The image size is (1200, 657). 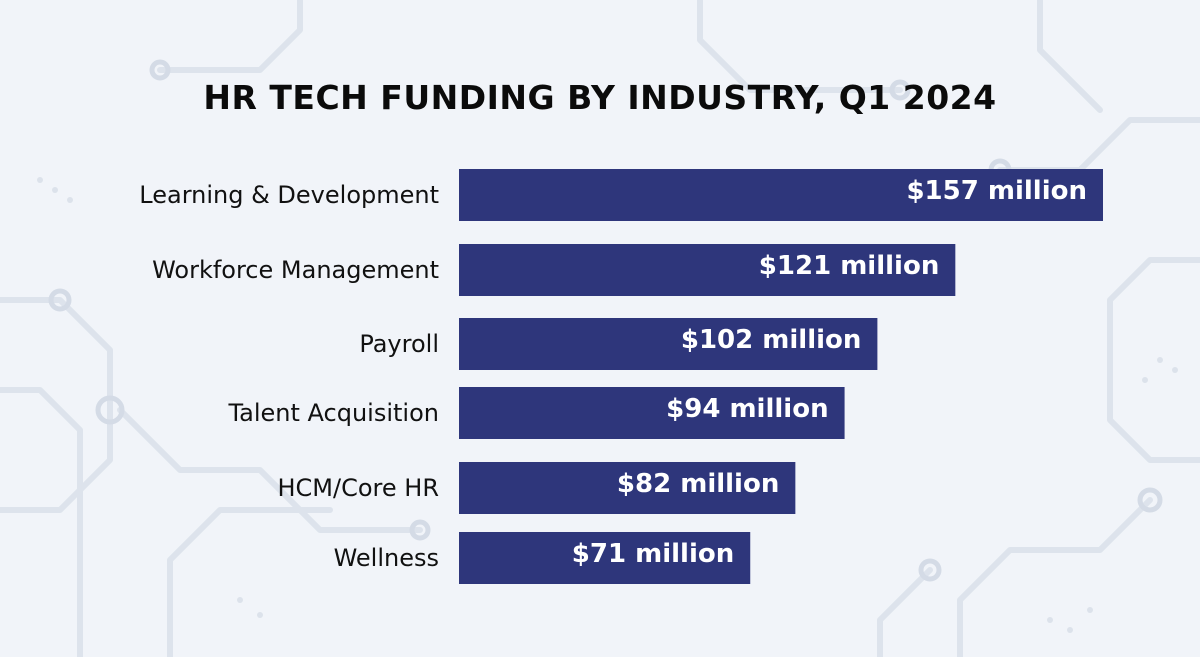 I want to click on category-label: Payroll, so click(x=399, y=344).